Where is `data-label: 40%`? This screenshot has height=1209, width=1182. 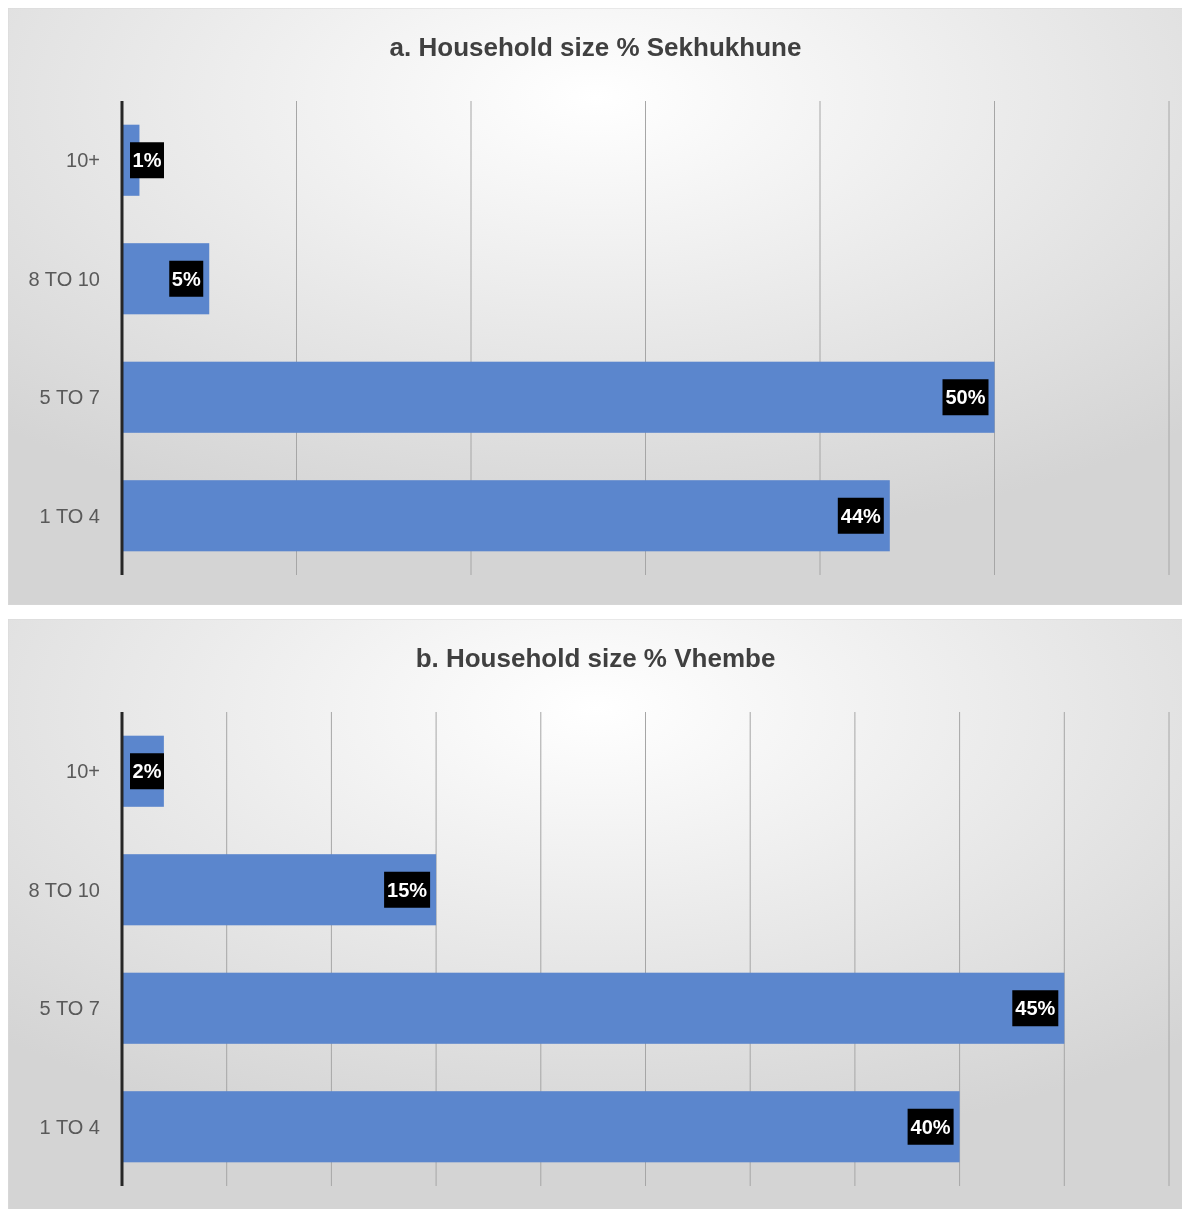 data-label: 40% is located at coordinates (930, 1126).